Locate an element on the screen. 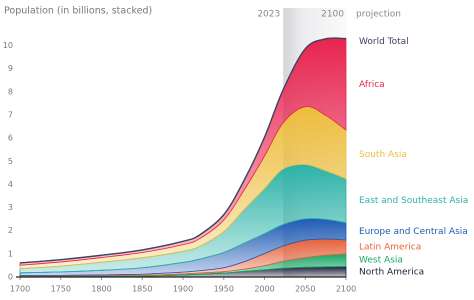 Image resolution: width=474 pixels, height=300 pixels. x-tick-label: 1700 is located at coordinates (20, 289).